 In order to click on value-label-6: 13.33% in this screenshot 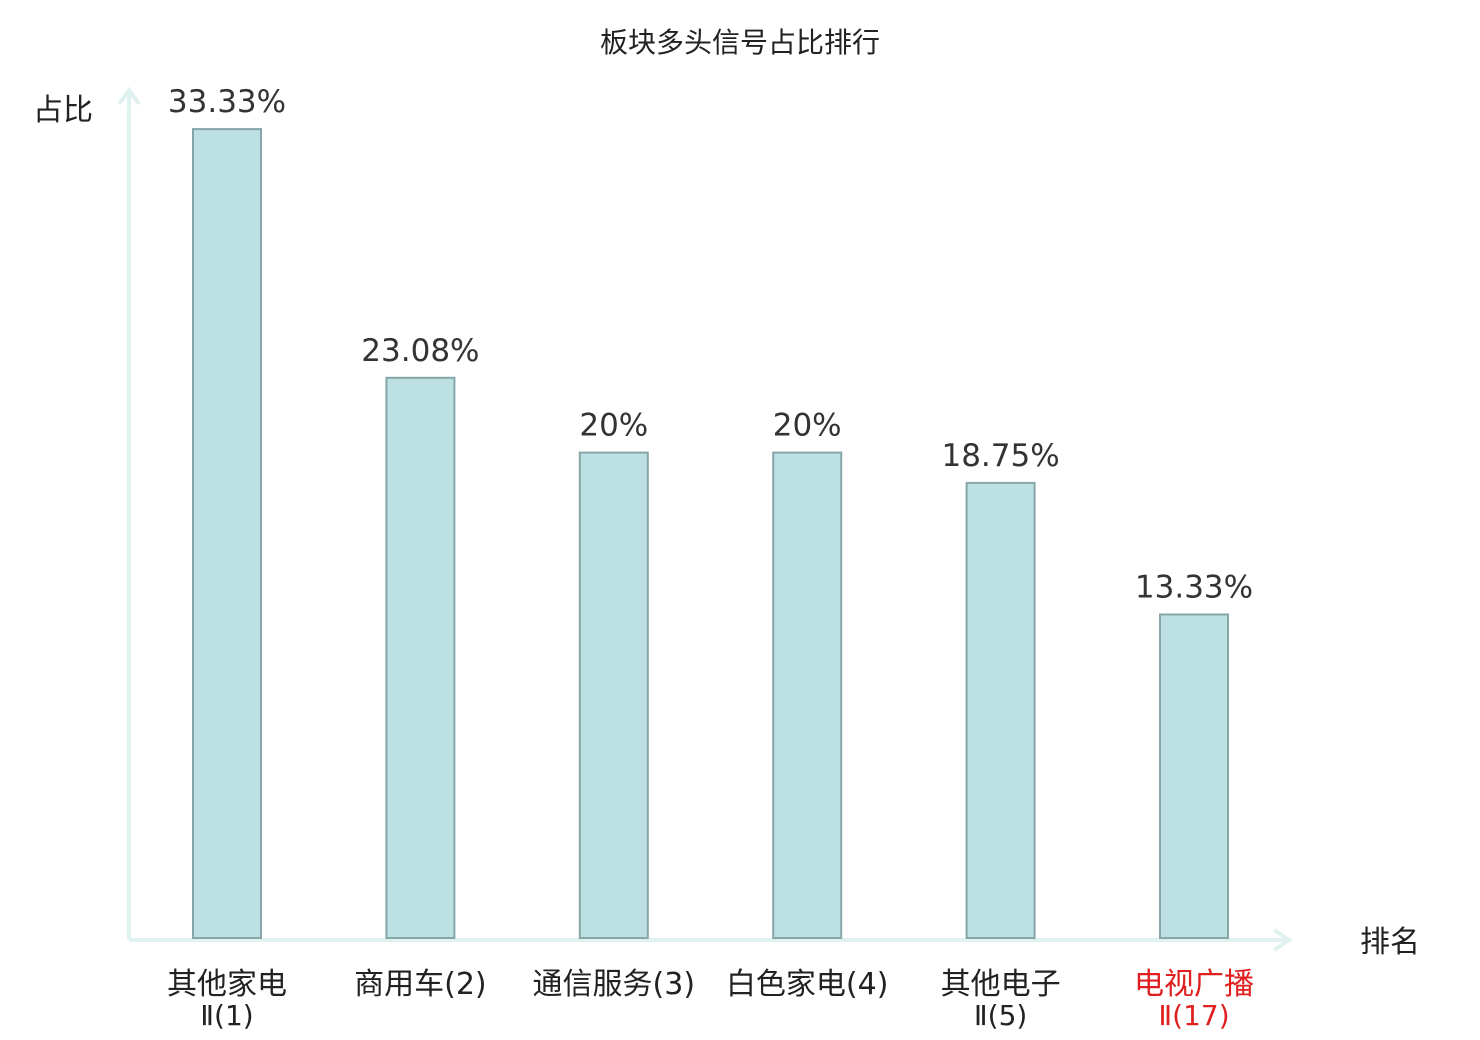, I will do `click(1194, 588)`.